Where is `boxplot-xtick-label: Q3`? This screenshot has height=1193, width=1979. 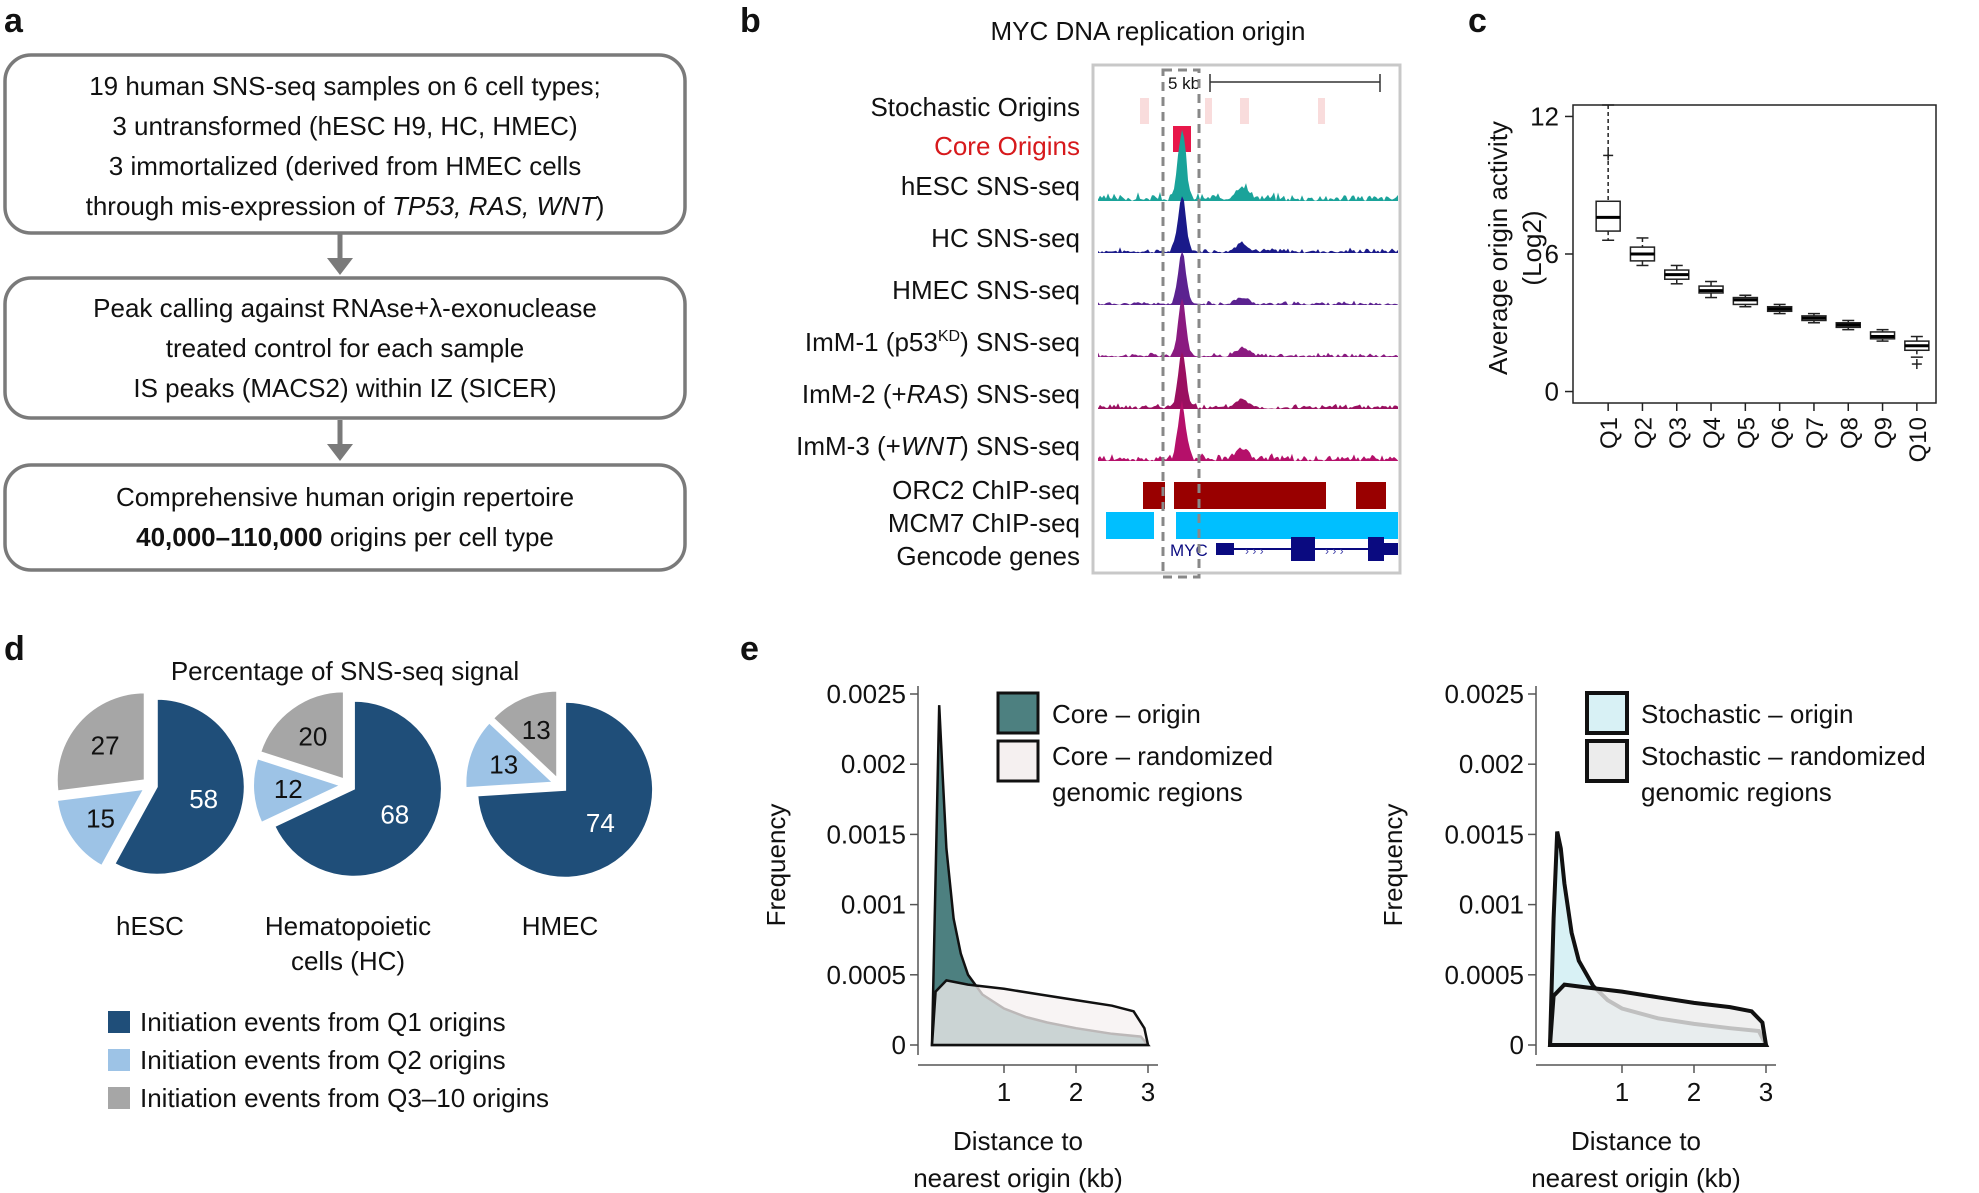
boxplot-xtick-label: Q3 is located at coordinates (1678, 433).